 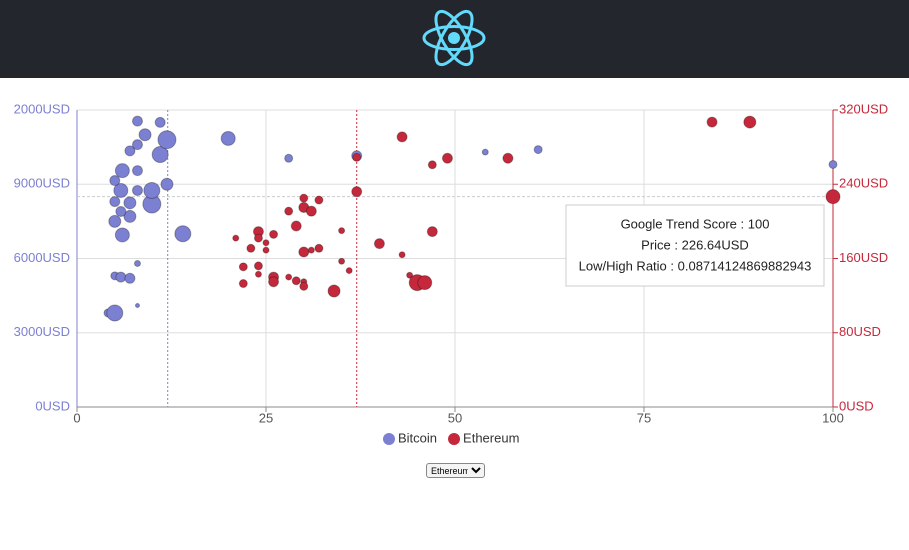 What do you see at coordinates (52, 405) in the screenshot?
I see `y-tick-label: 0USD` at bounding box center [52, 405].